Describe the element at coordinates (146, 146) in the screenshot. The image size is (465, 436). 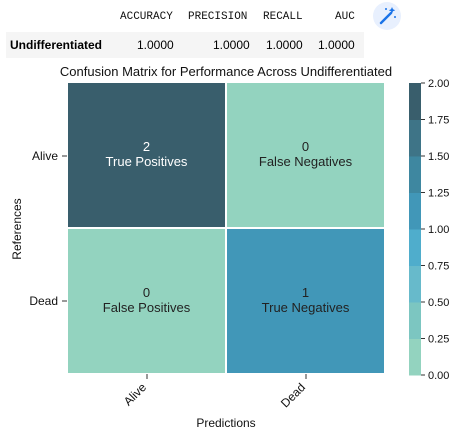
I see `cell-value-label: 2` at that location.